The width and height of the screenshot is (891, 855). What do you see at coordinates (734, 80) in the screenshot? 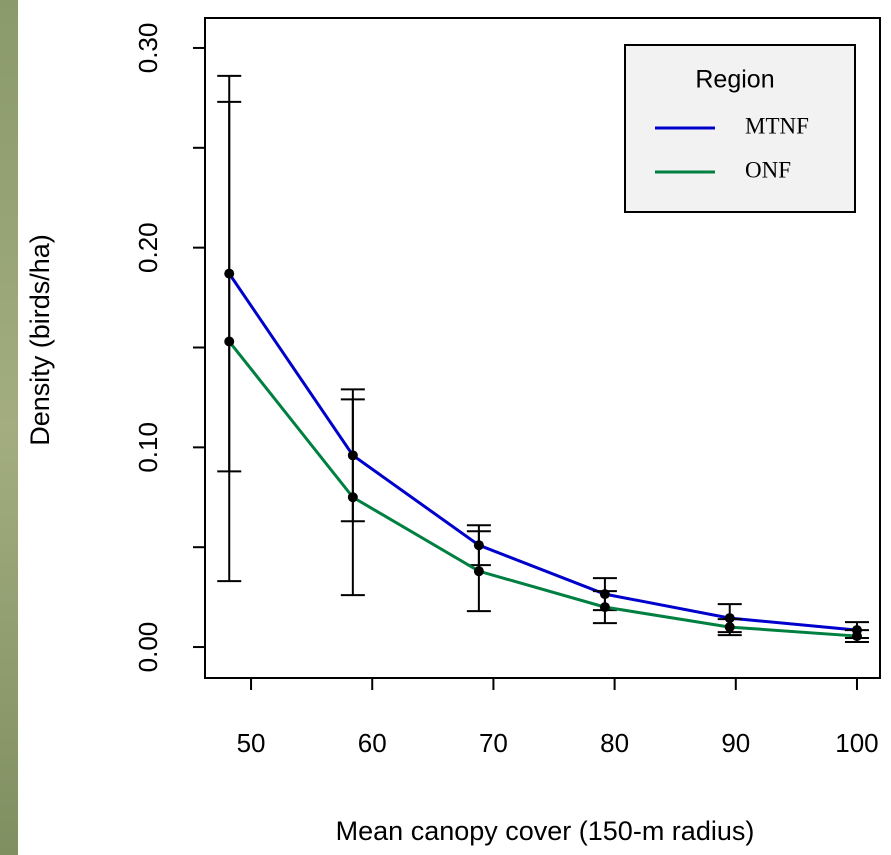
I see `legend-title: Region` at bounding box center [734, 80].